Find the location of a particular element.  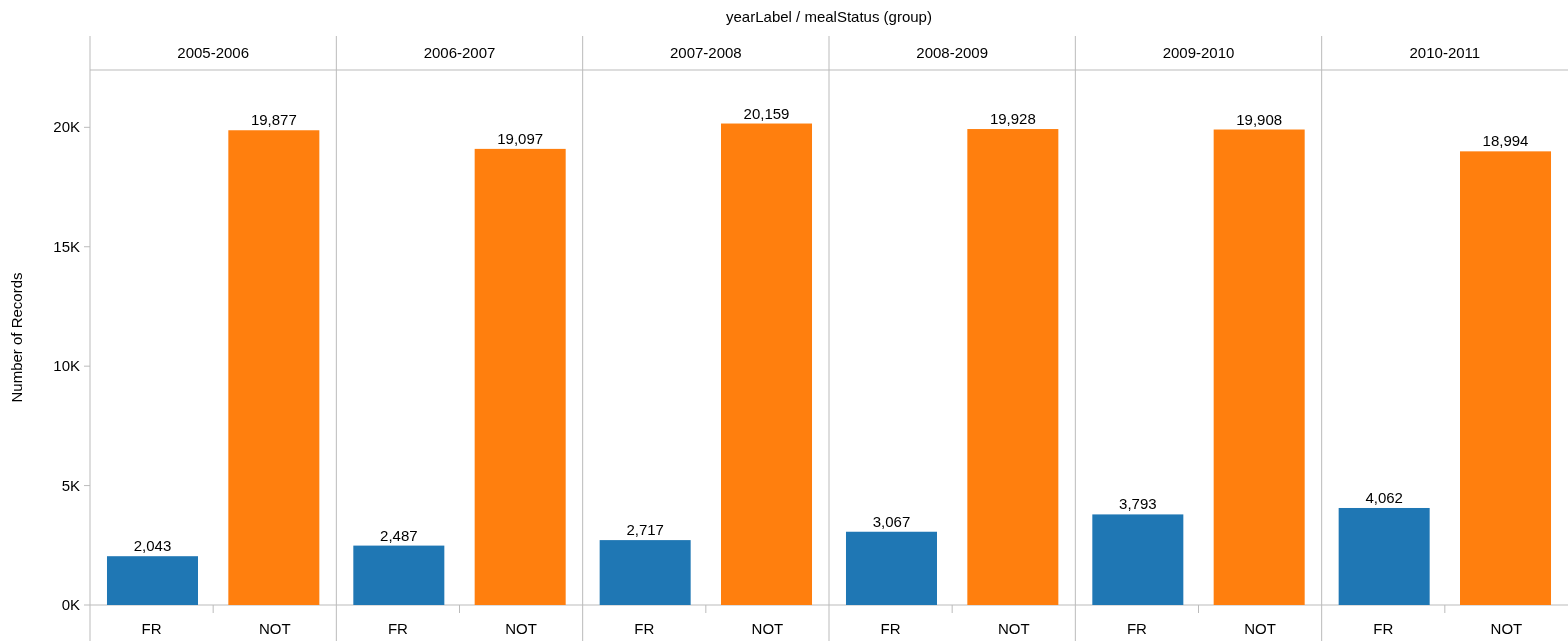

chart-title: 2007-2008 is located at coordinates (705, 52).